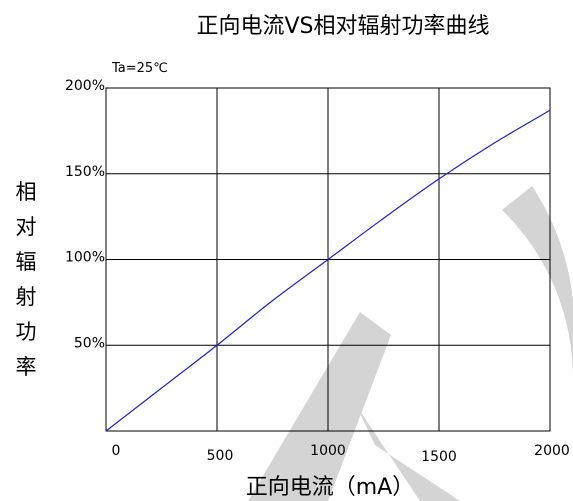 This screenshot has width=573, height=501. What do you see at coordinates (26, 262) in the screenshot?
I see `y-axis-label-char: 辐` at bounding box center [26, 262].